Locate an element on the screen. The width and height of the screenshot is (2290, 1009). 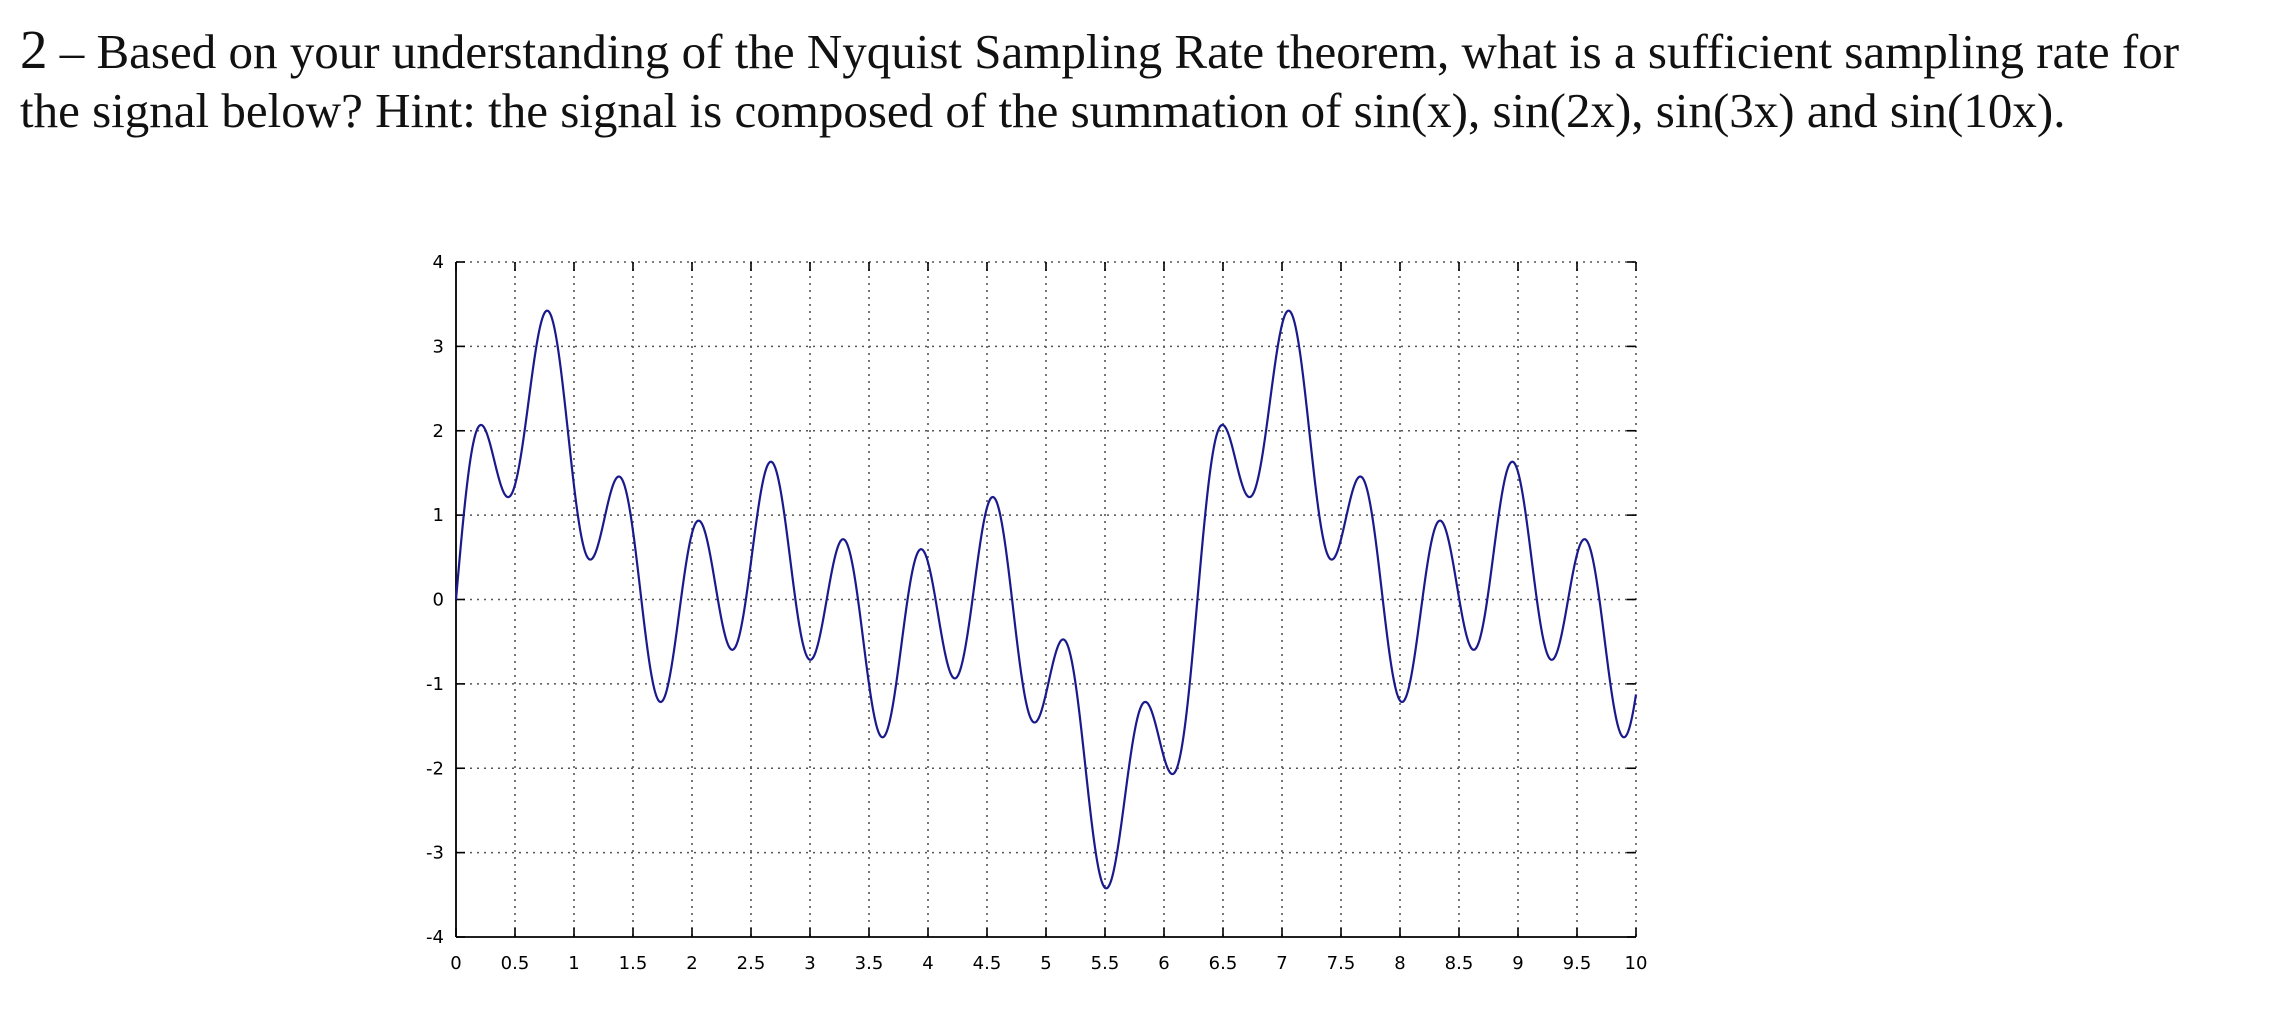
y-tick-label: 1 is located at coordinates (438, 515).